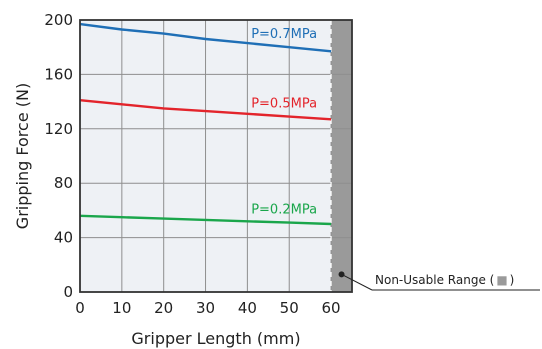  I want to click on y-tick-label: 80, so click(63, 183).